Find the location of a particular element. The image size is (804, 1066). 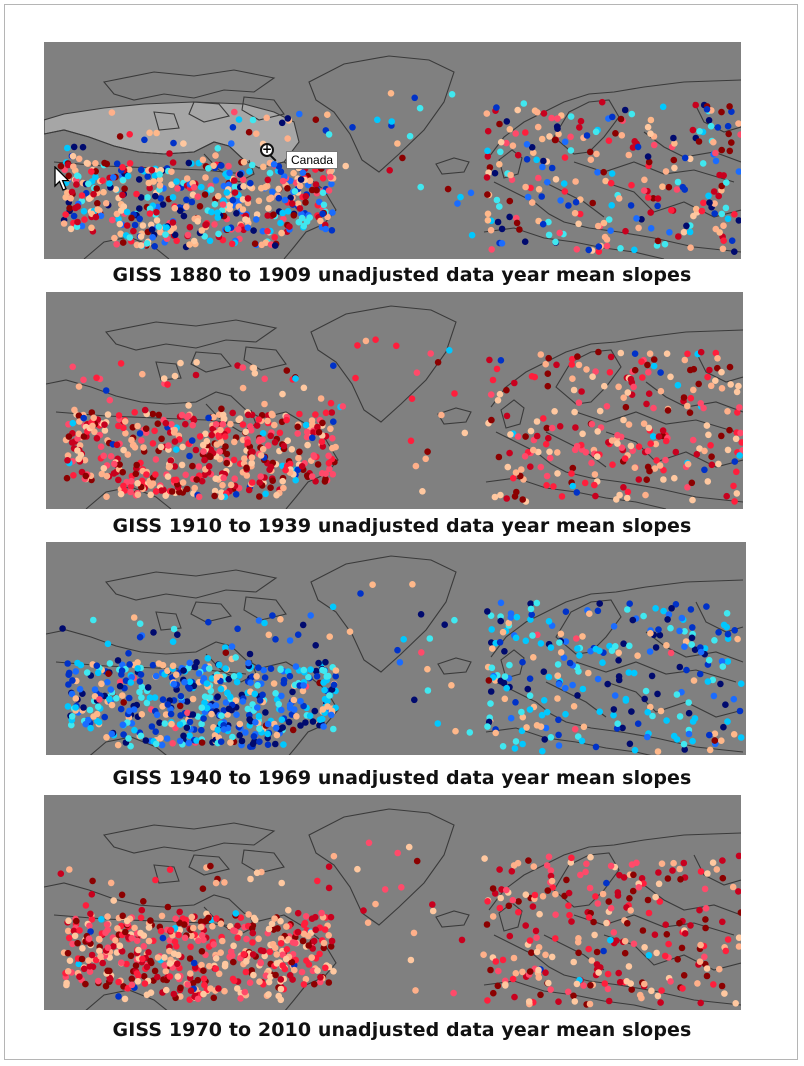

country-tooltip: Canada is located at coordinates (312, 160).